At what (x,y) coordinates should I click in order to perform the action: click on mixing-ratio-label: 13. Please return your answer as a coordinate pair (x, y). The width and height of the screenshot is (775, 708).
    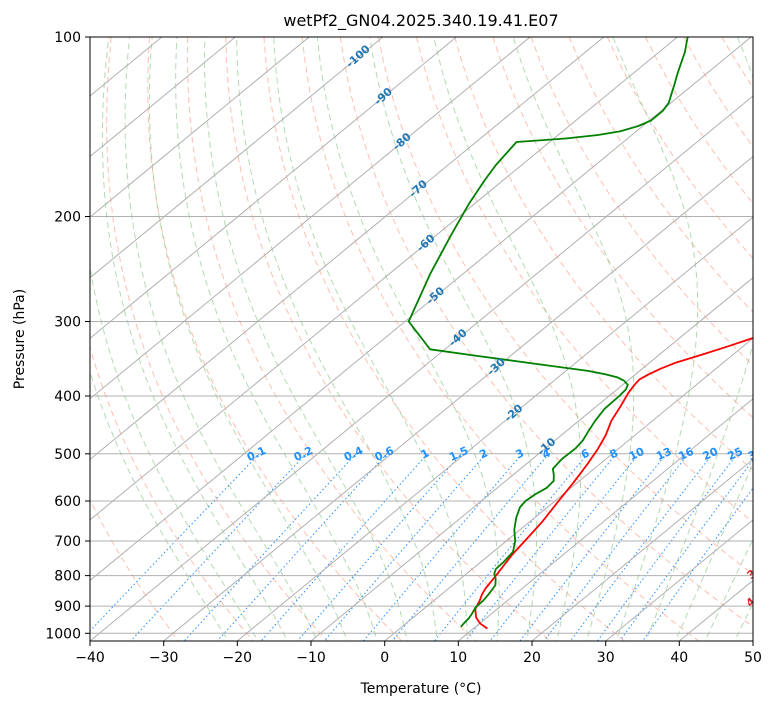
    Looking at the image, I should click on (663, 454).